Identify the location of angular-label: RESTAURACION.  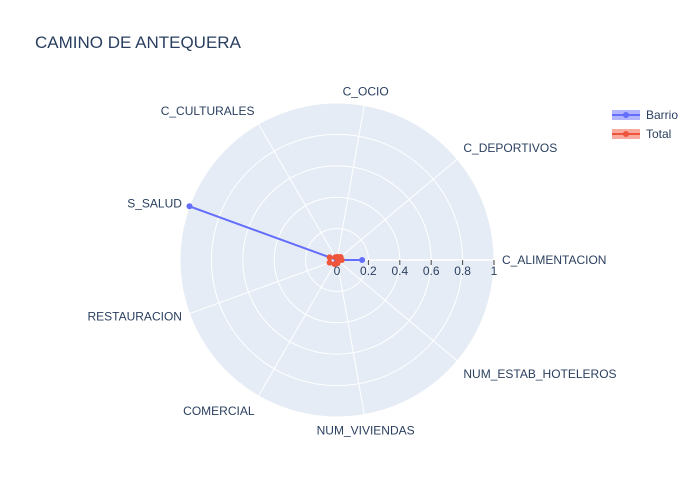
(134, 316).